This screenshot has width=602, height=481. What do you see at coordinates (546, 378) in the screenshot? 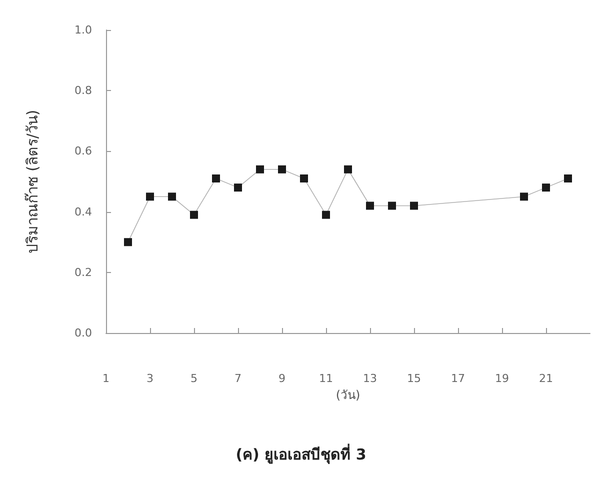
I see `x-tick-label: 21` at bounding box center [546, 378].